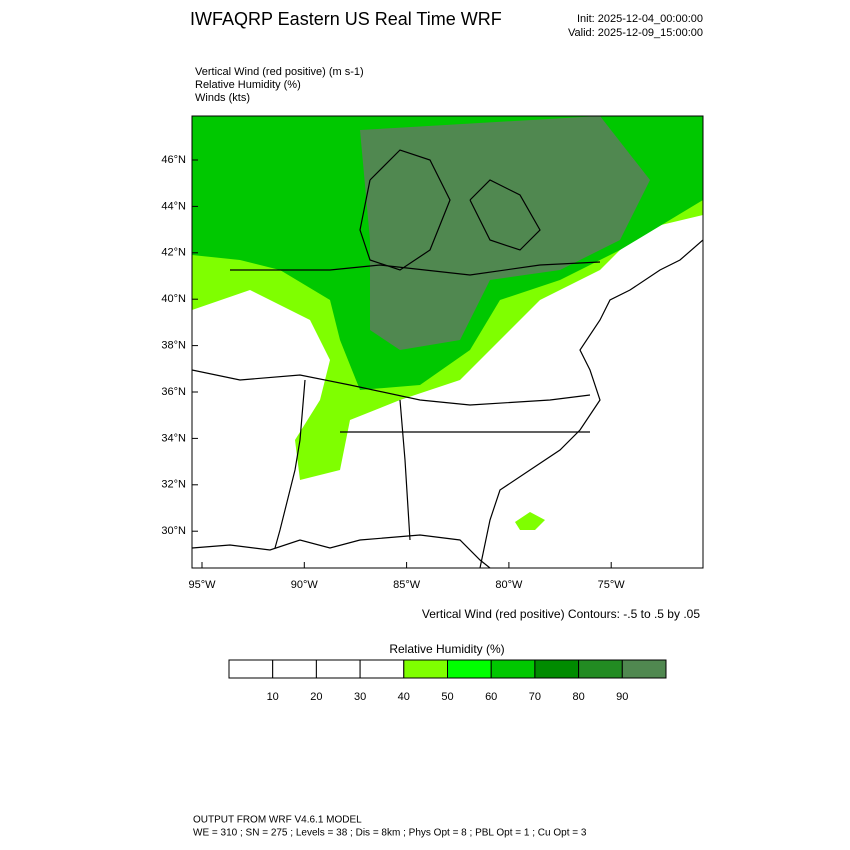 The width and height of the screenshot is (850, 850). What do you see at coordinates (248, 85) in the screenshot?
I see `field-label: Relative Humidity (%)` at bounding box center [248, 85].